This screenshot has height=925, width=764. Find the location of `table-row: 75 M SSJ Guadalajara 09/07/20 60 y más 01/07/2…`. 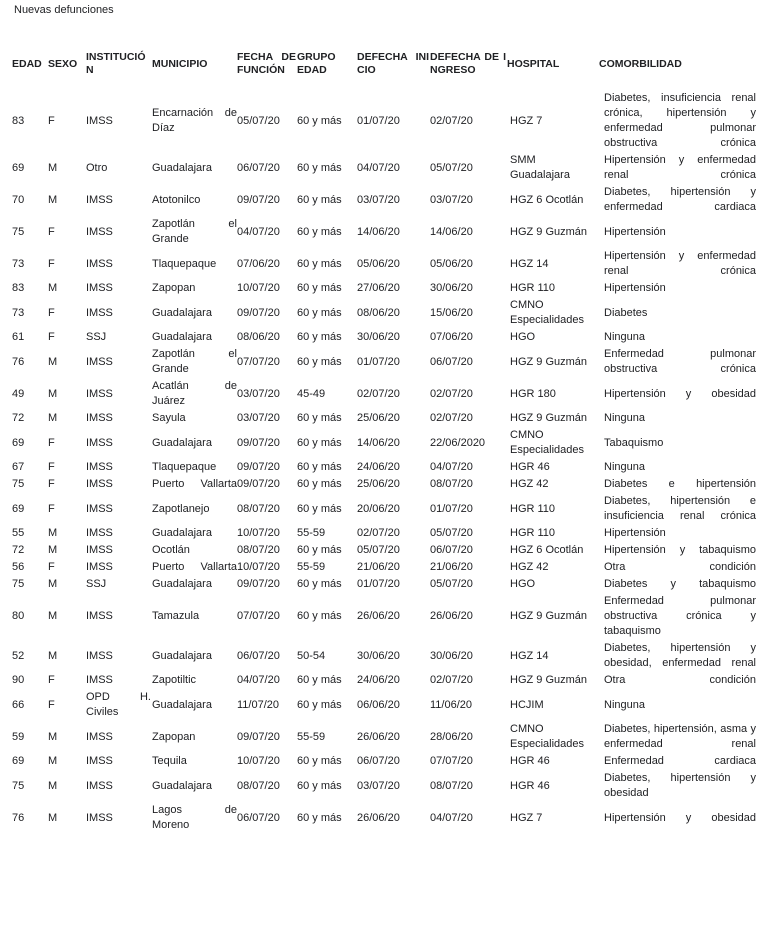

table-row: 75 M SSJ Guadalajara 09/07/20 60 y más 01/07/2… is located at coordinates (385, 584).